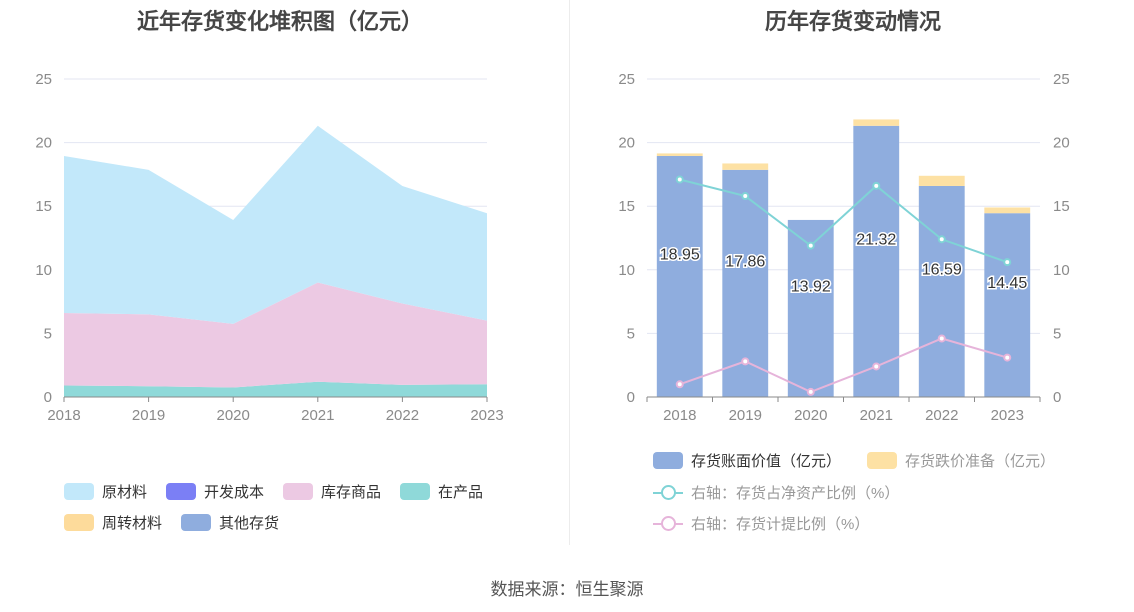 The width and height of the screenshot is (1134, 612). Describe the element at coordinates (876, 415) in the screenshot. I see `right-x-tick-label: 2021` at that location.